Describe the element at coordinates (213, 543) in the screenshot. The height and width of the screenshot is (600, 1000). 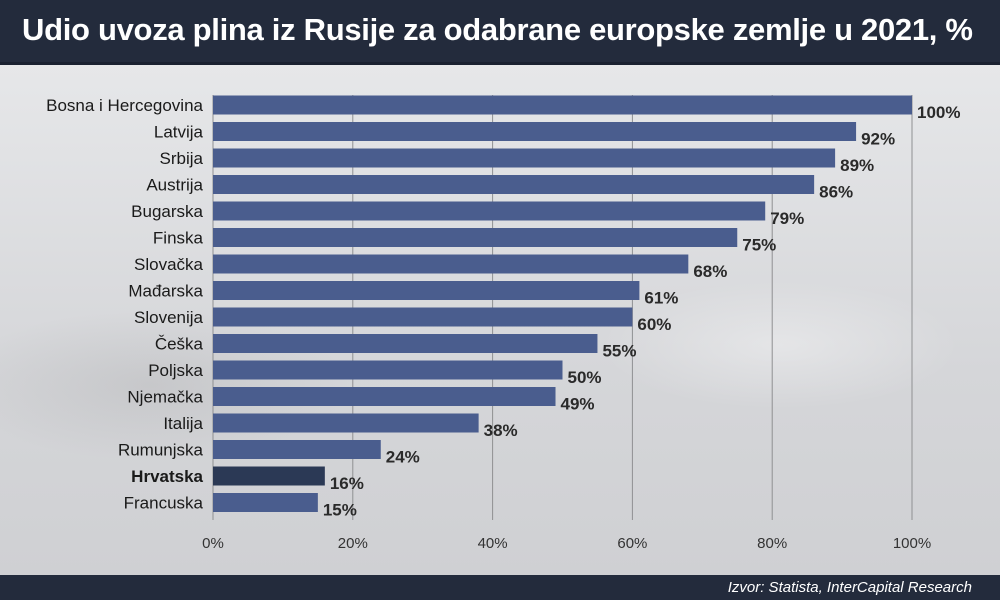
I see `x-tick-label: 0%` at that location.